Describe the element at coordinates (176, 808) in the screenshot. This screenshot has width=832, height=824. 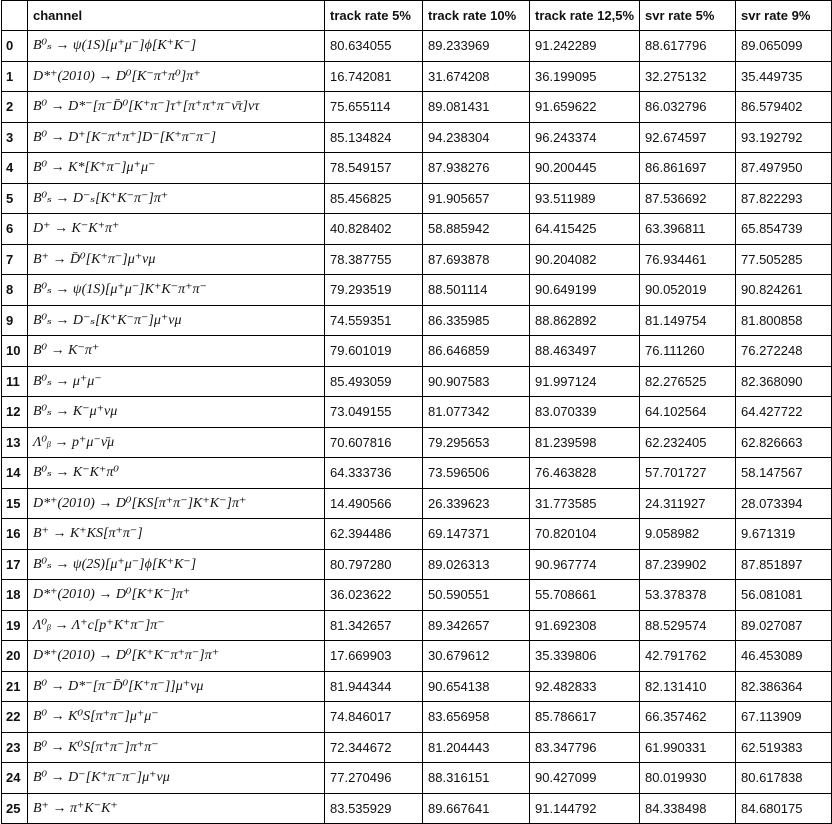
I see `channel-cell: B⁺ → π⁺K⁻K⁺` at that location.